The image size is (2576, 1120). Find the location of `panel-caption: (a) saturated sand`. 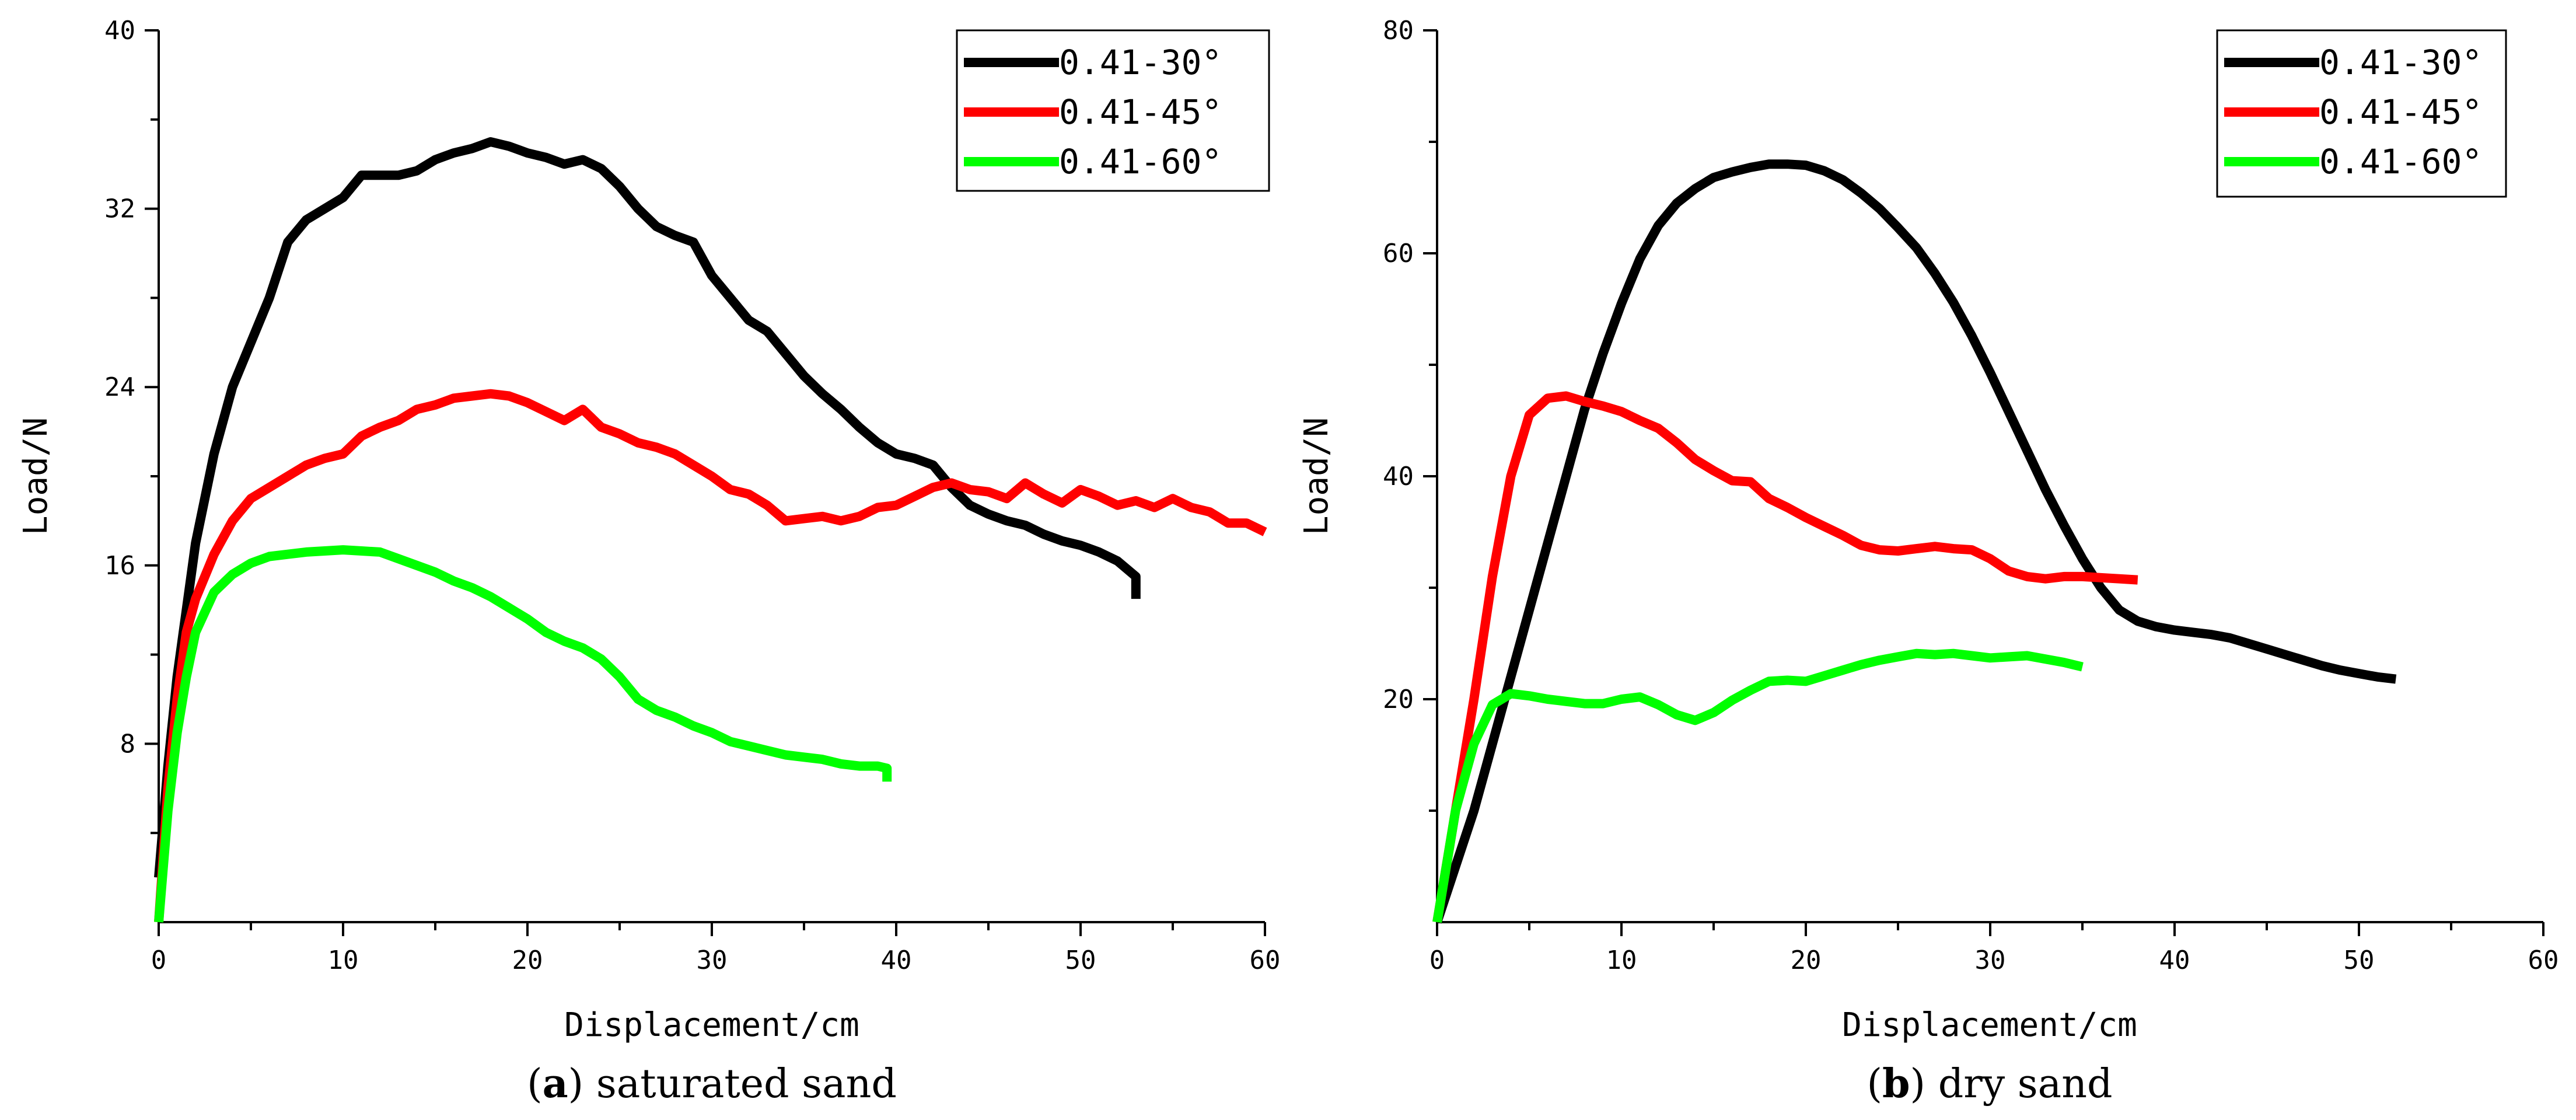

panel-caption: (a) saturated sand is located at coordinates (712, 1083).